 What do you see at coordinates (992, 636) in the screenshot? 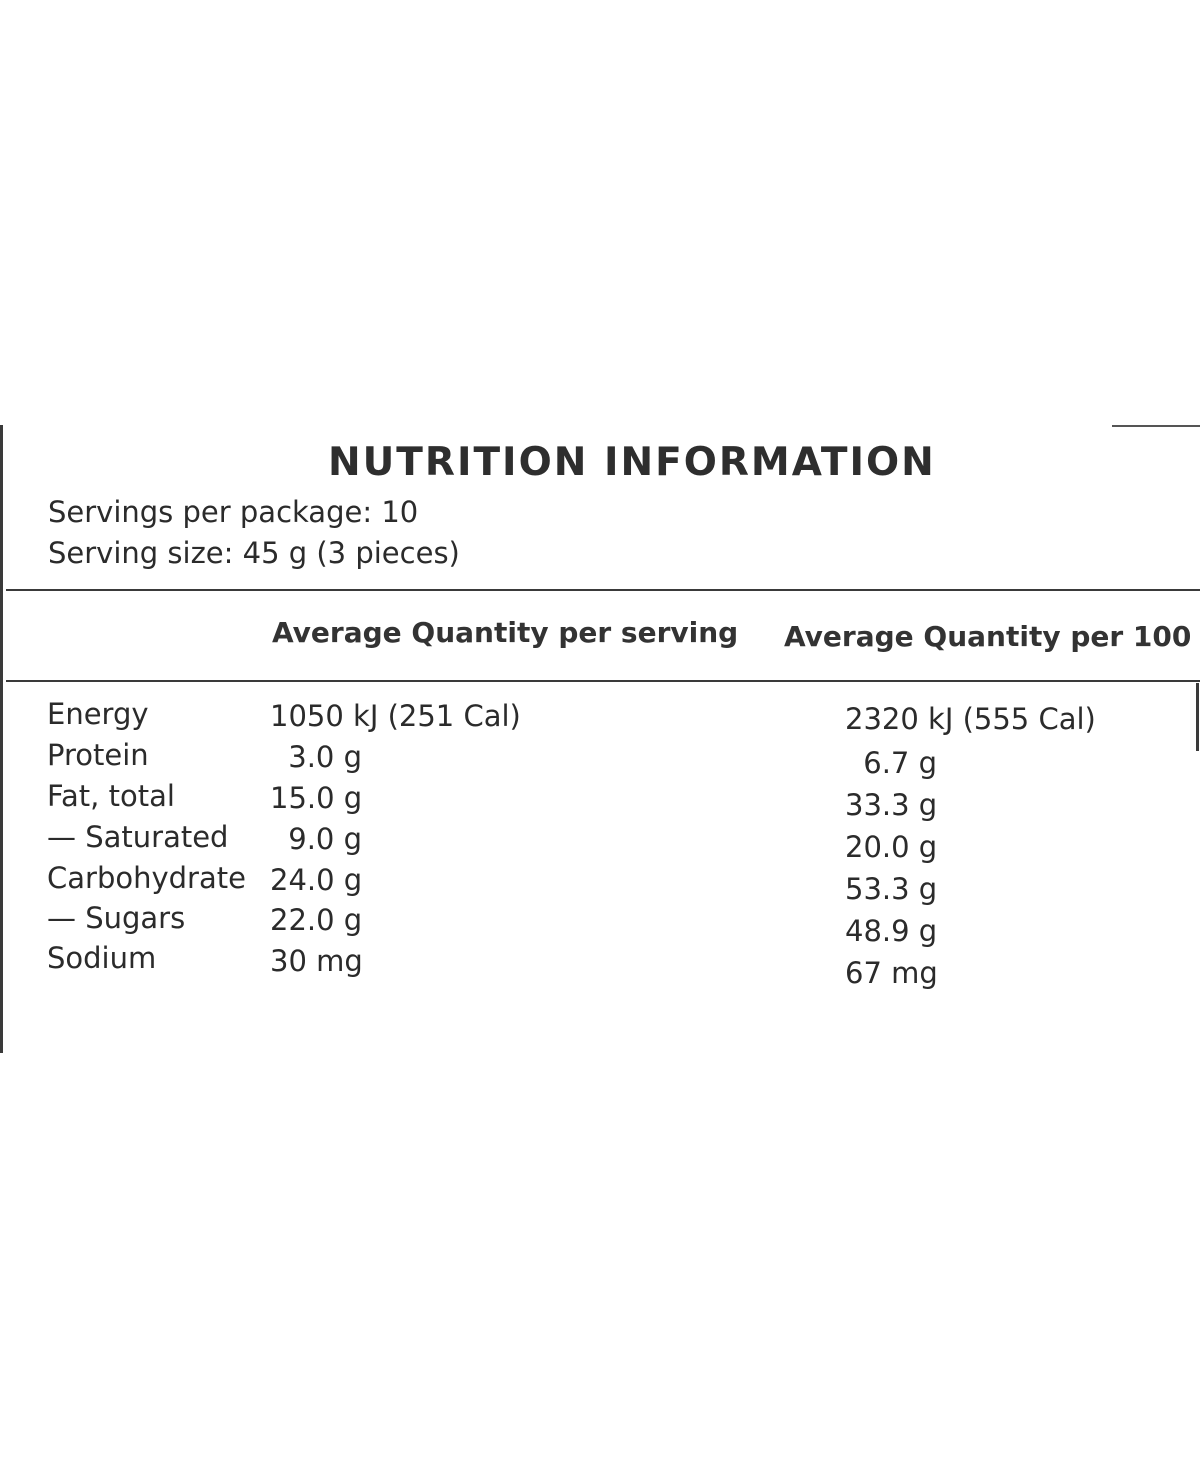
I see `column-header-per-100g: Average Quantity per 100 g` at bounding box center [992, 636].